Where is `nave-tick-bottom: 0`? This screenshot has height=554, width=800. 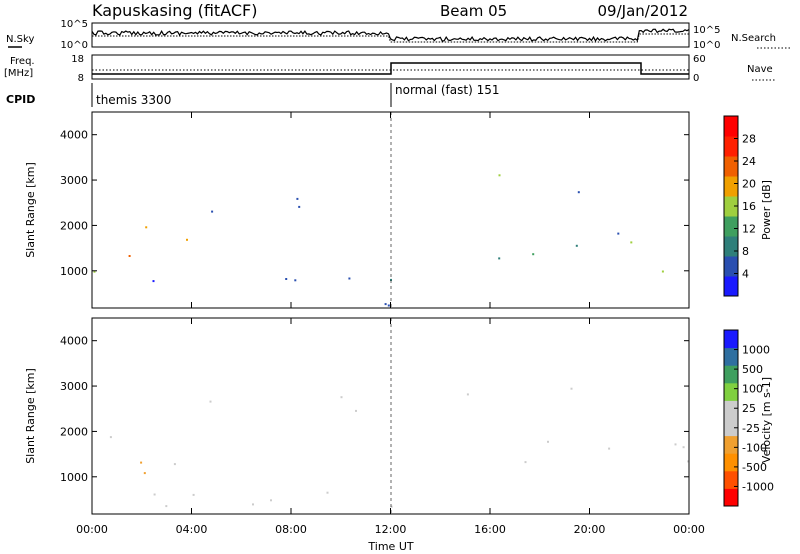 nave-tick-bottom: 0 is located at coordinates (696, 78).